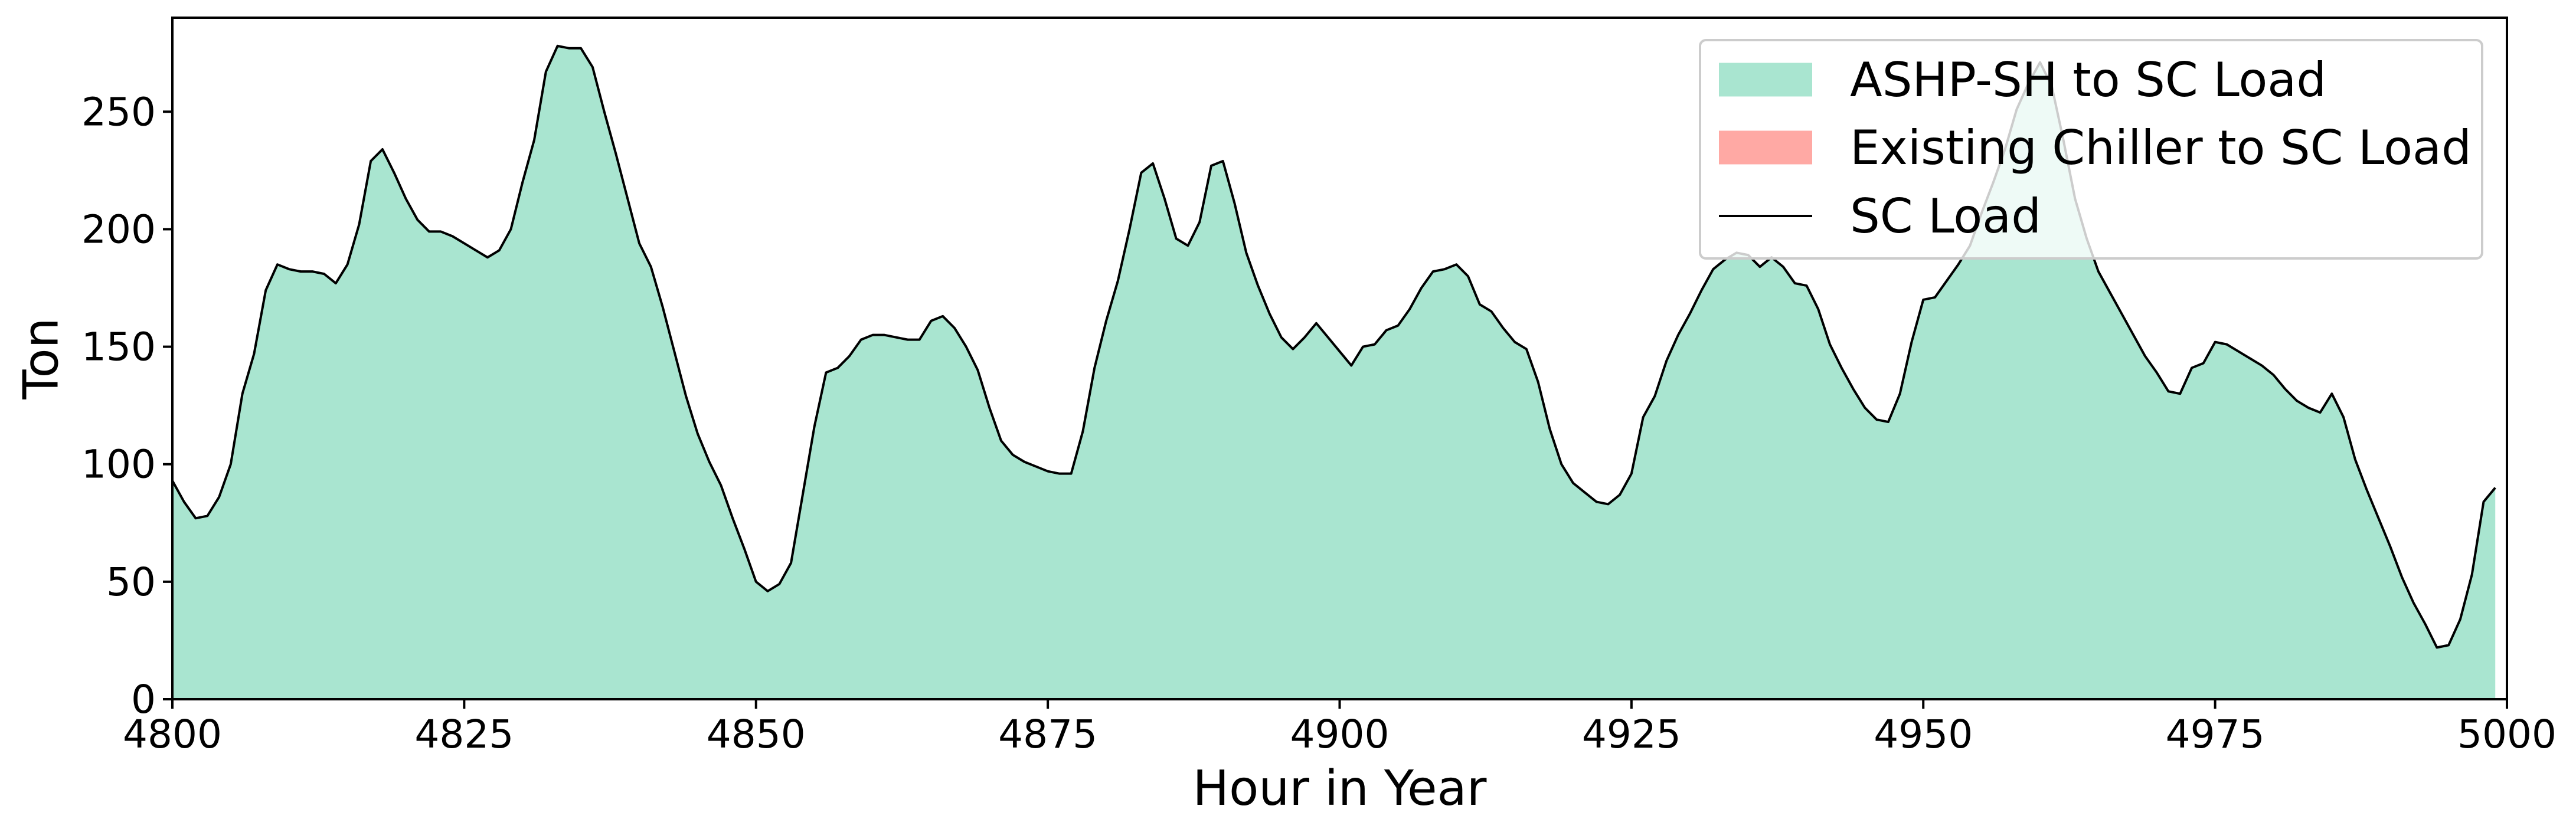 This screenshot has width=2576, height=832. I want to click on legend-box, so click(2091, 149).